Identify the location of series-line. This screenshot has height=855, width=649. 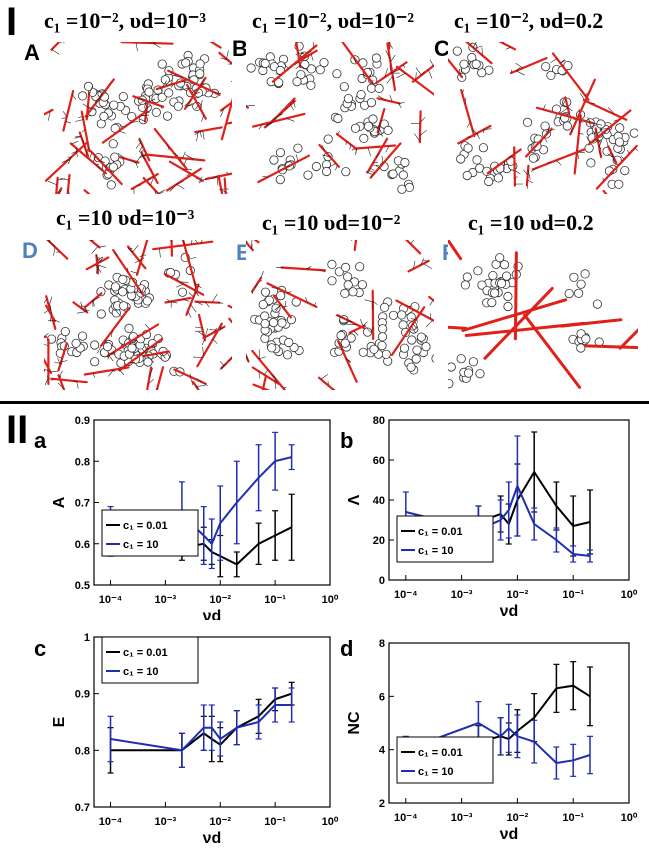
(201, 722).